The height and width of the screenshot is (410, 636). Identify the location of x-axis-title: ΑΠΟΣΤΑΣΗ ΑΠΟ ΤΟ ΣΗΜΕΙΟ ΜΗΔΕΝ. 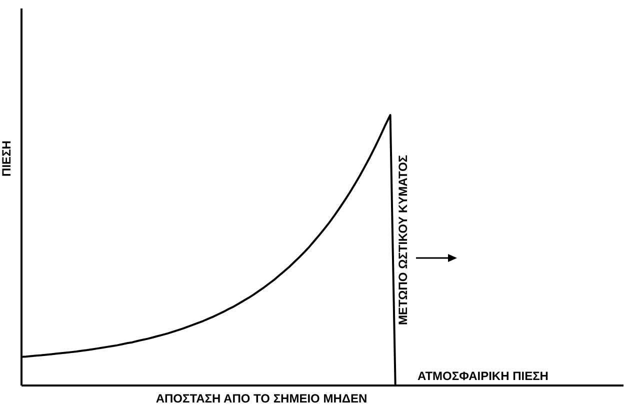
(262, 399).